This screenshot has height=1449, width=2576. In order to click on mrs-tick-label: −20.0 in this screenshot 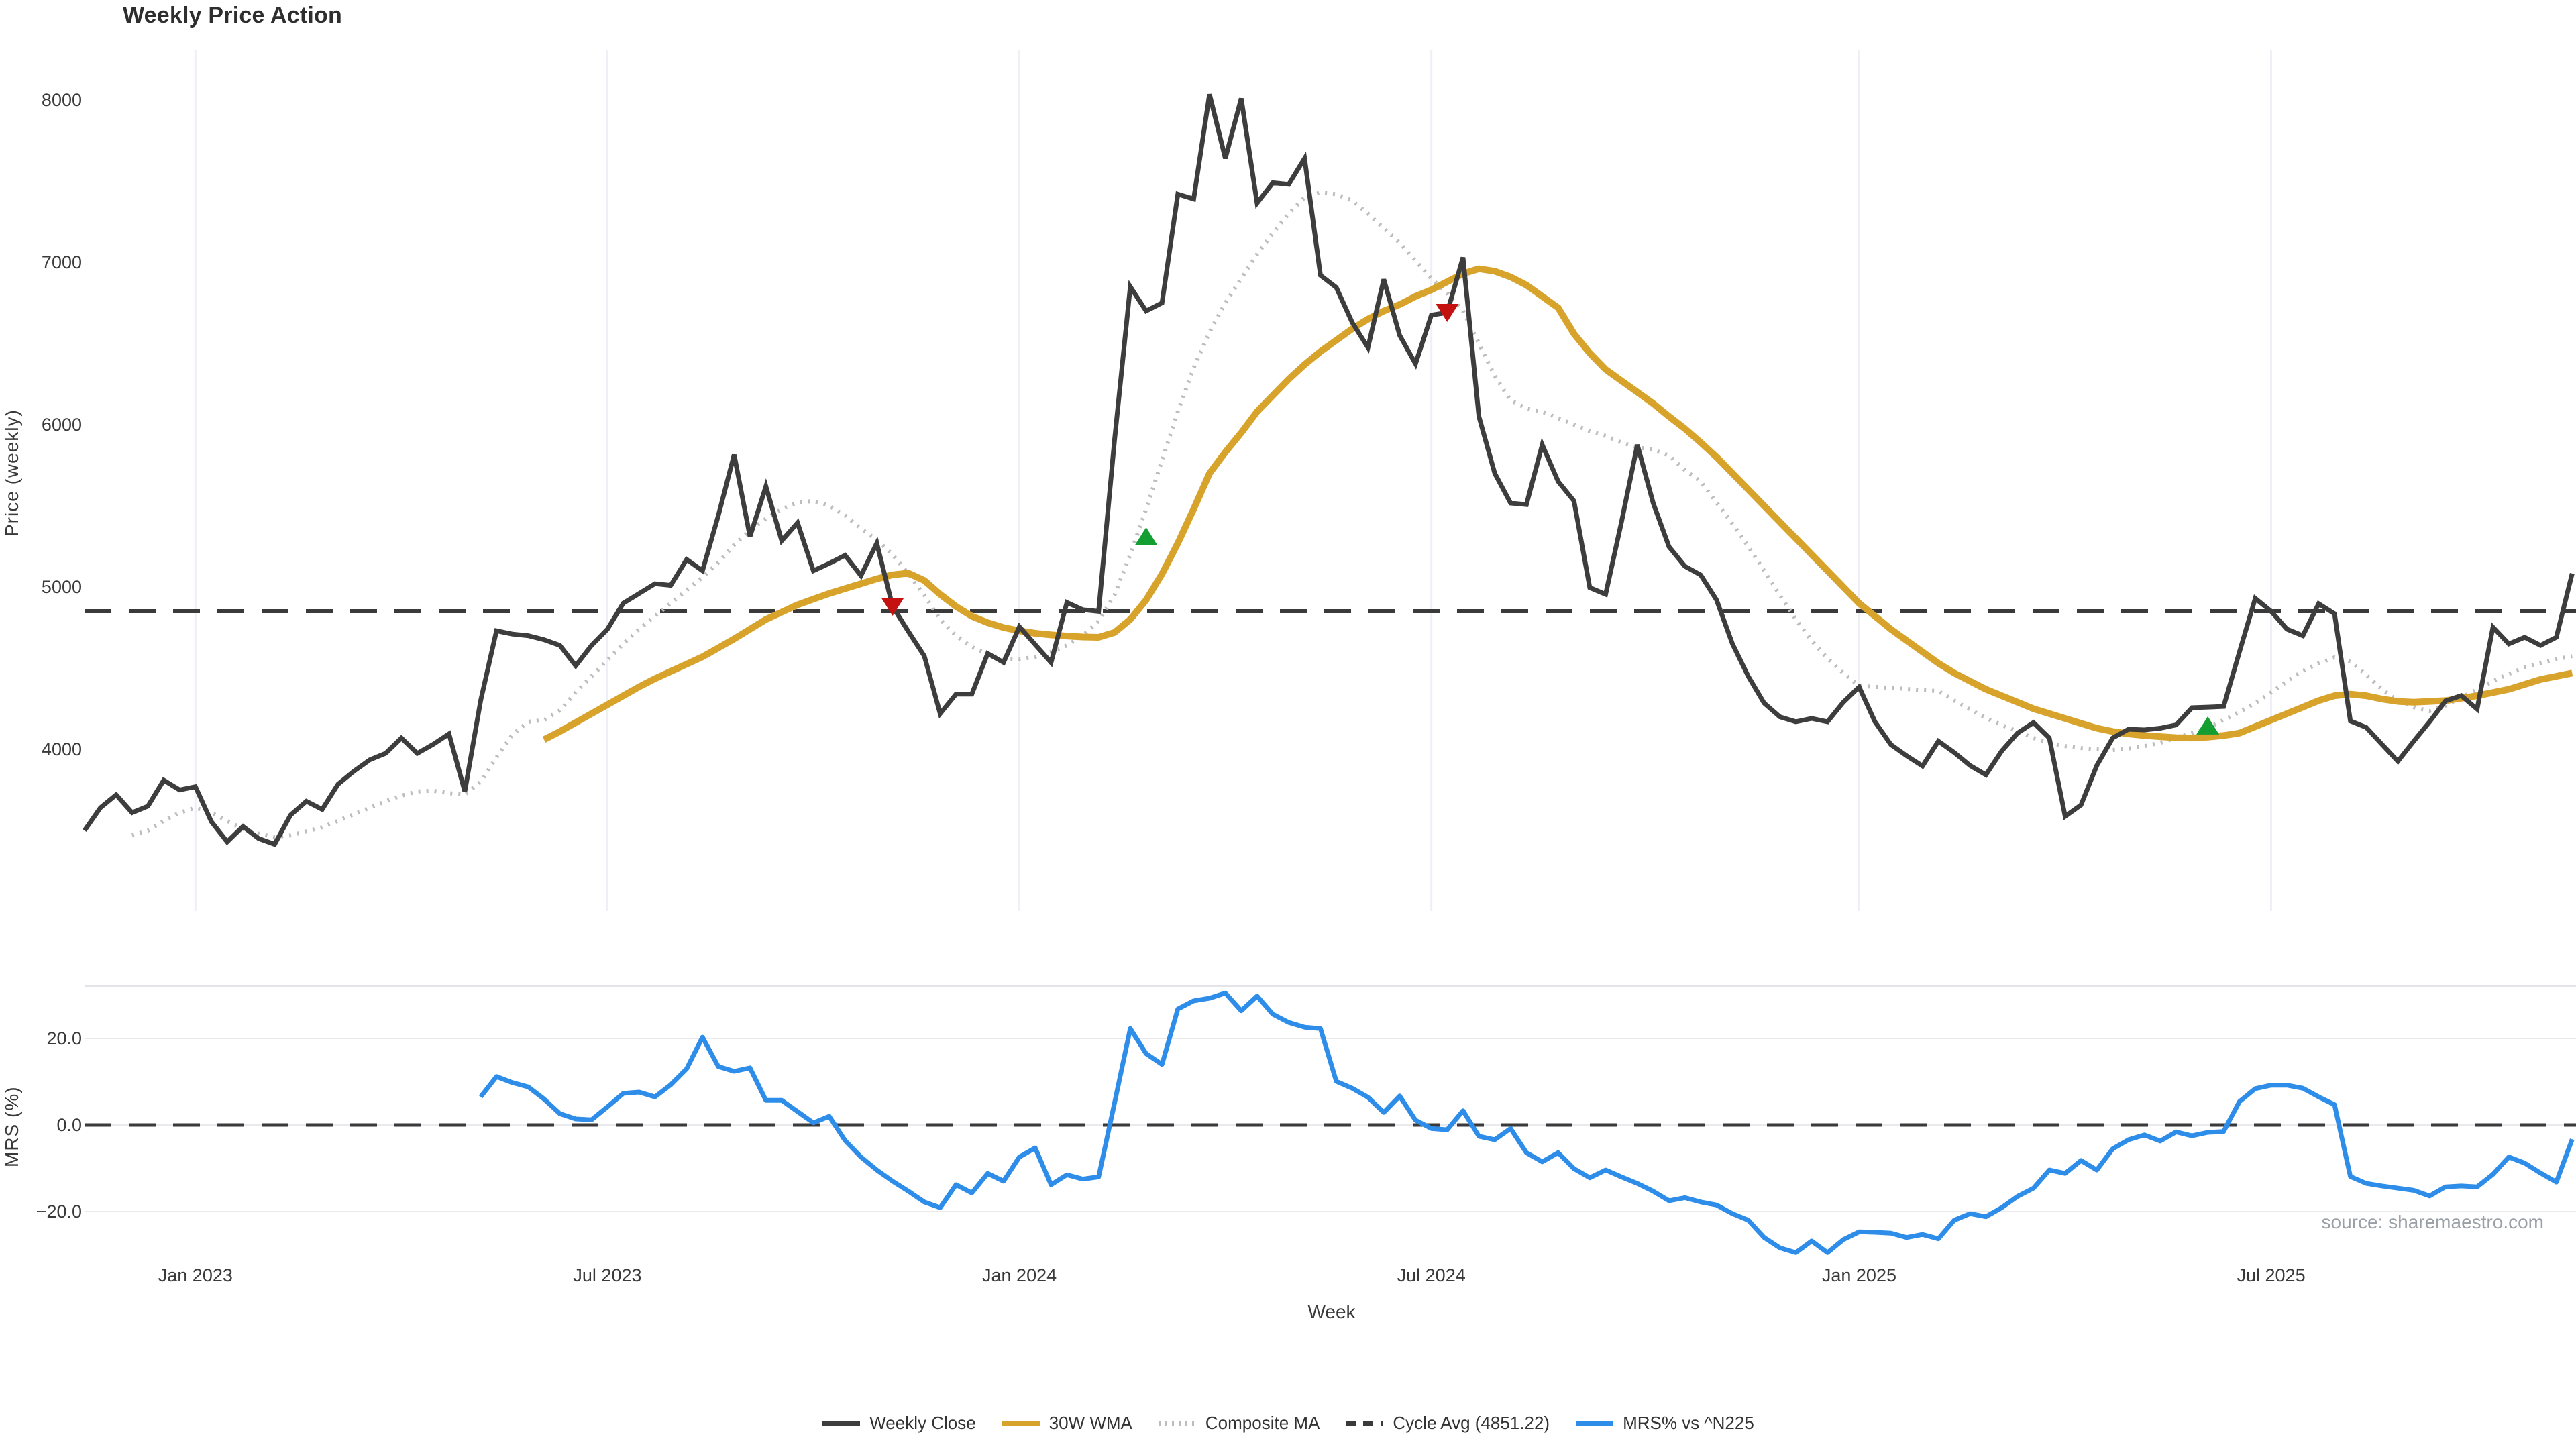, I will do `click(59, 1211)`.